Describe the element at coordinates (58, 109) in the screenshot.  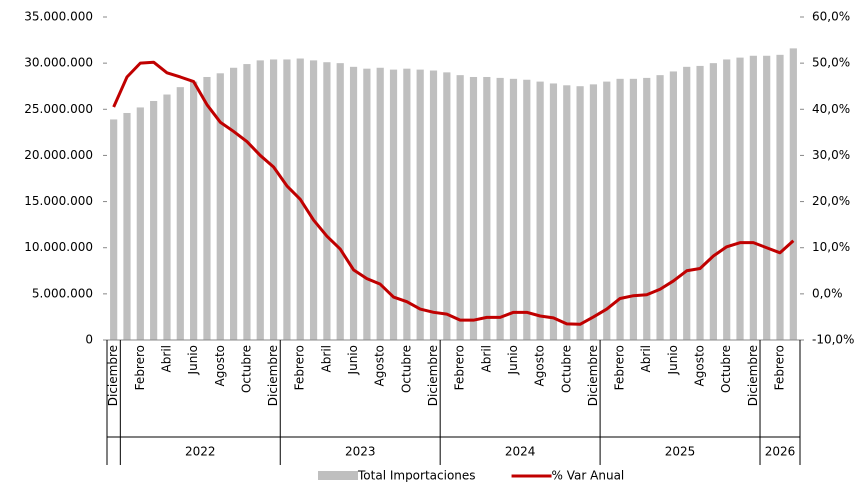
I see `y-tick-label: 25.000.000` at that location.